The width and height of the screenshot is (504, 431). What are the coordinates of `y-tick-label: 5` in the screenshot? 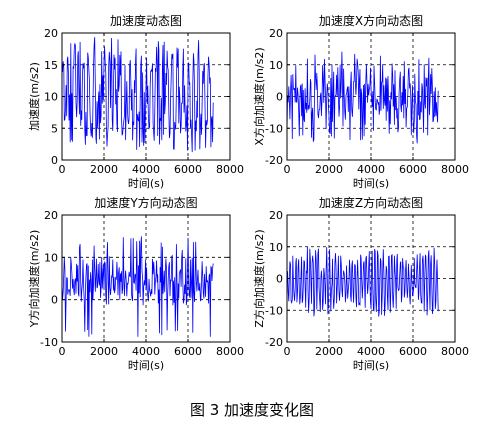 It's located at (54, 128).